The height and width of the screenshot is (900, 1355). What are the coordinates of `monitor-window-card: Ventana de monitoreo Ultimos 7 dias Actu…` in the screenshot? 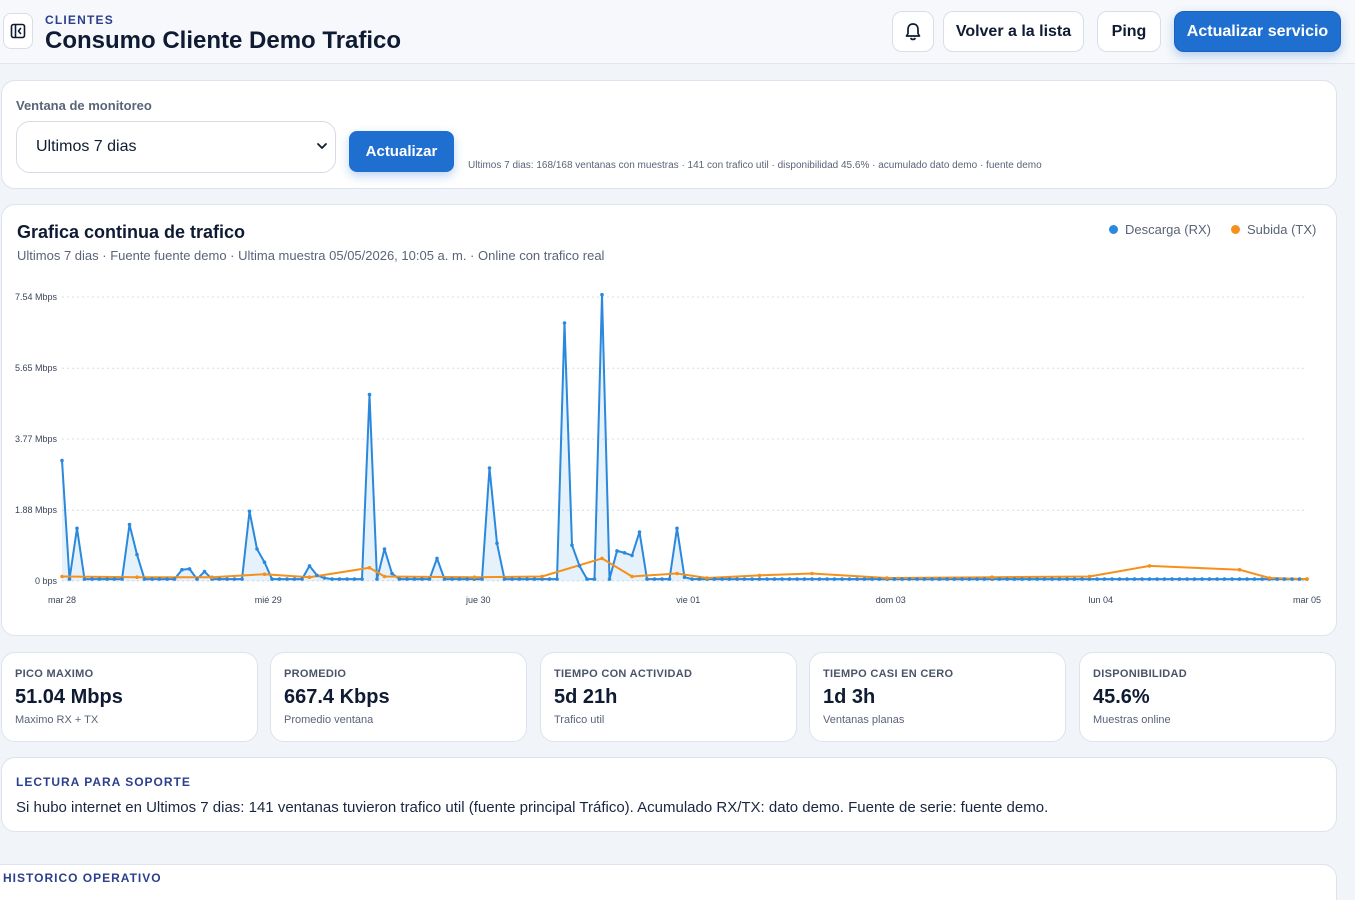 It's located at (669, 134).